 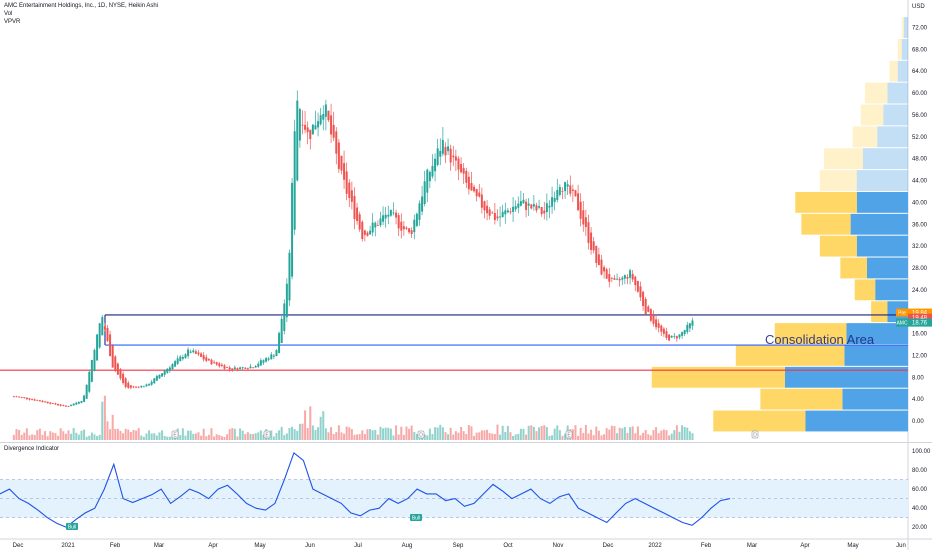 I want to click on price-badge-value: 19.84, so click(x=920, y=314).